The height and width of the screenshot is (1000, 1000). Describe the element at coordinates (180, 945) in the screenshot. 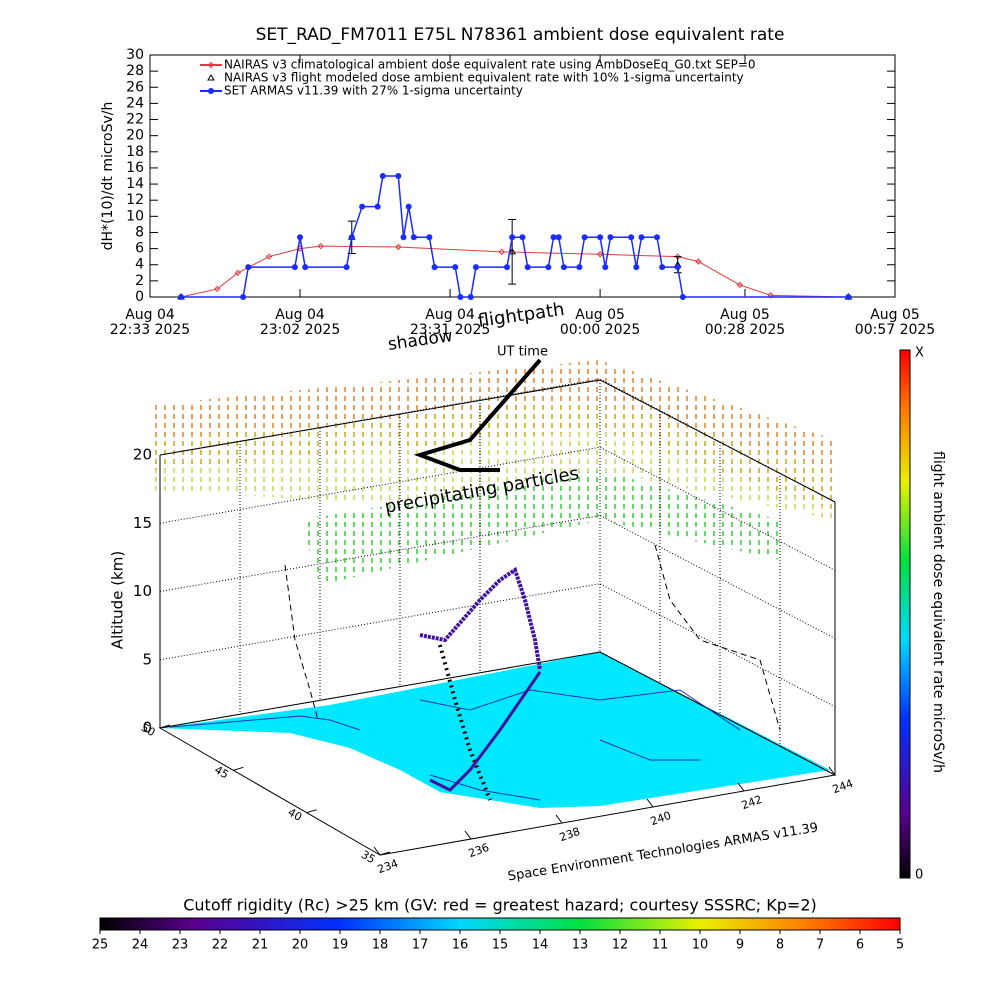

I see `colorbar-tick-label: 23` at that location.